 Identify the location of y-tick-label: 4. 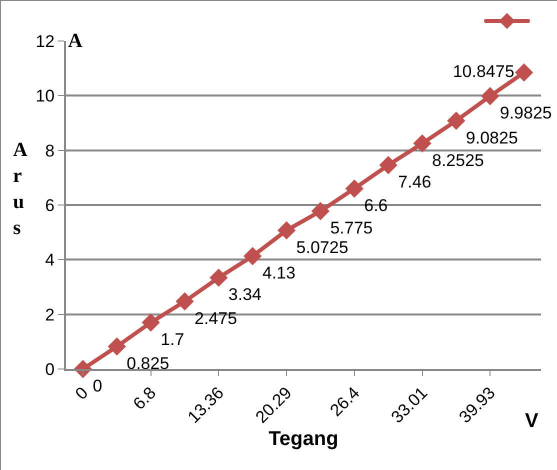
(50, 260).